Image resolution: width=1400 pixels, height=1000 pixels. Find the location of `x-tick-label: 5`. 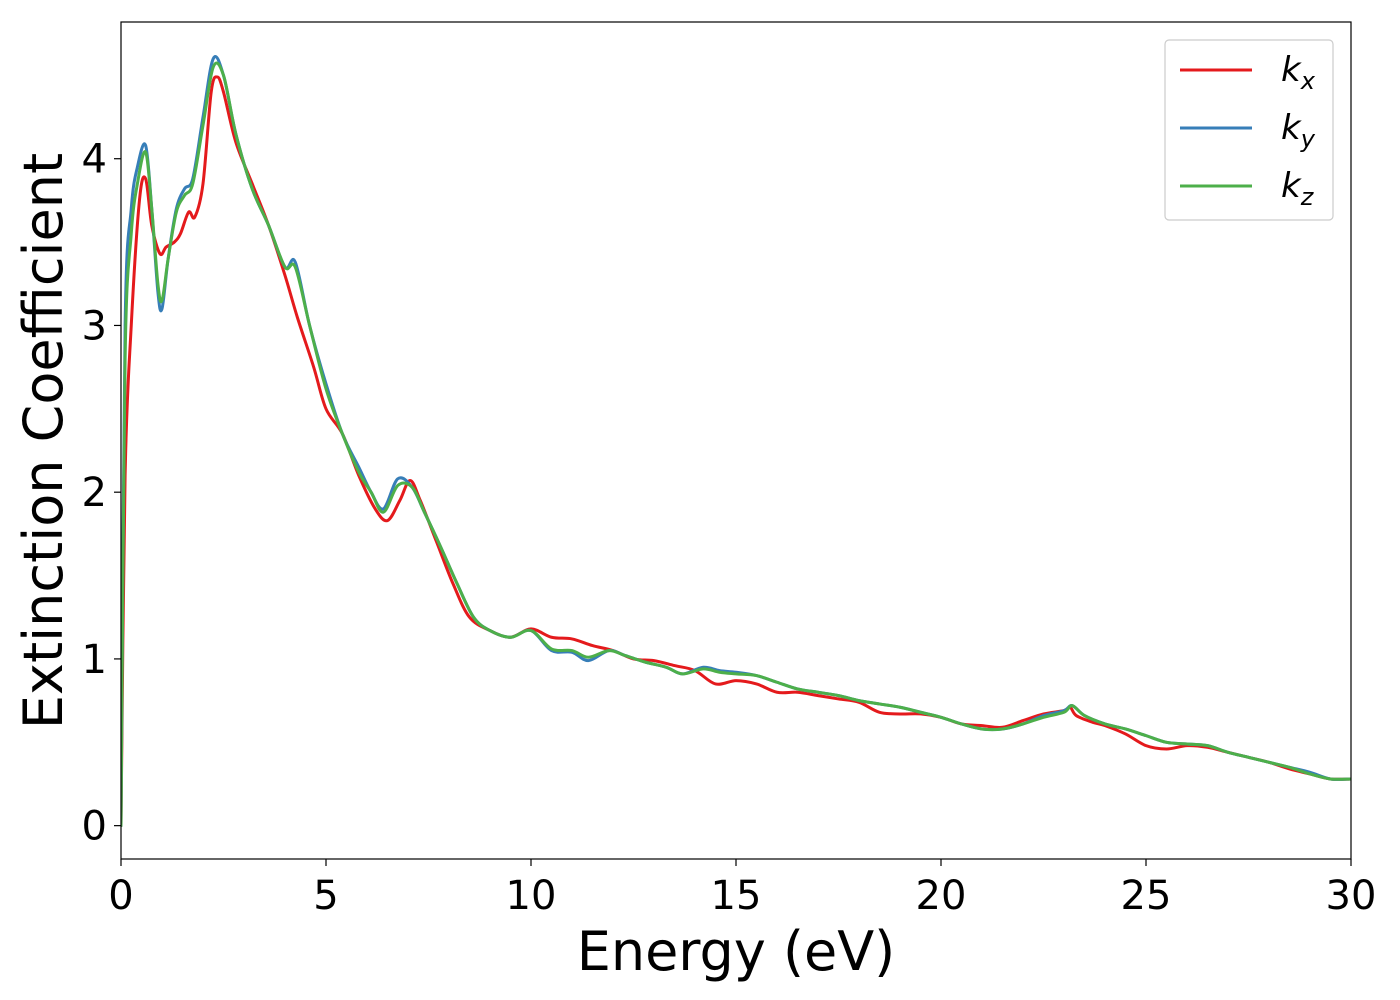

x-tick-label: 5 is located at coordinates (325, 896).